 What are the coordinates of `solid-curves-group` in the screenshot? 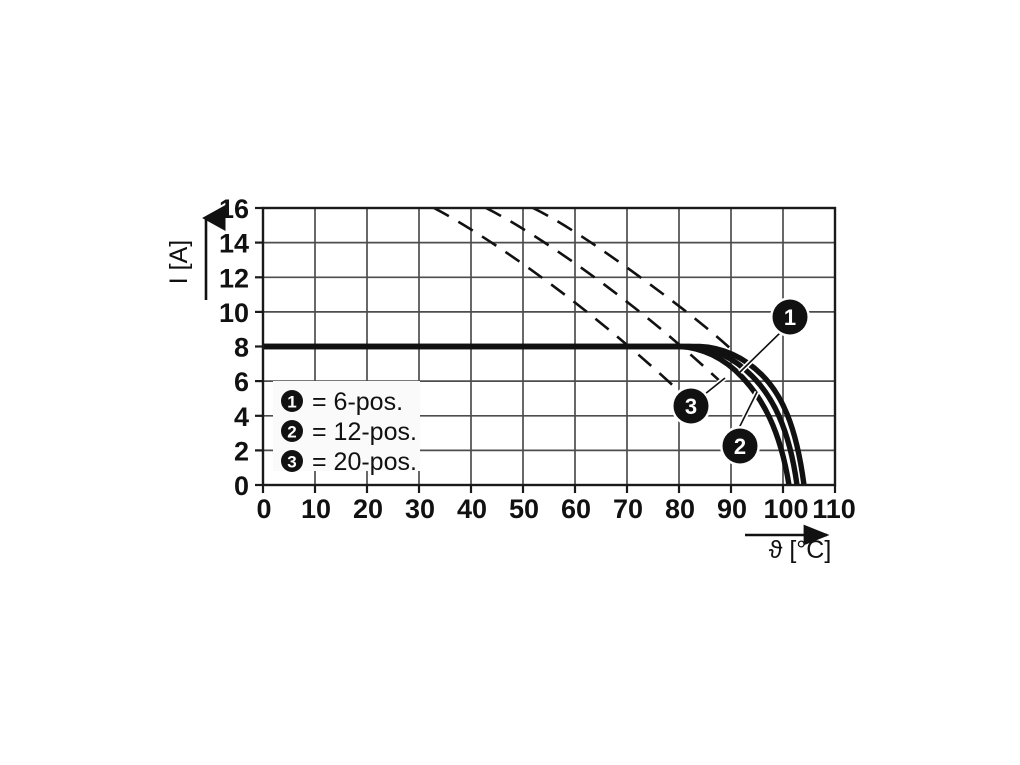 It's located at (535, 414).